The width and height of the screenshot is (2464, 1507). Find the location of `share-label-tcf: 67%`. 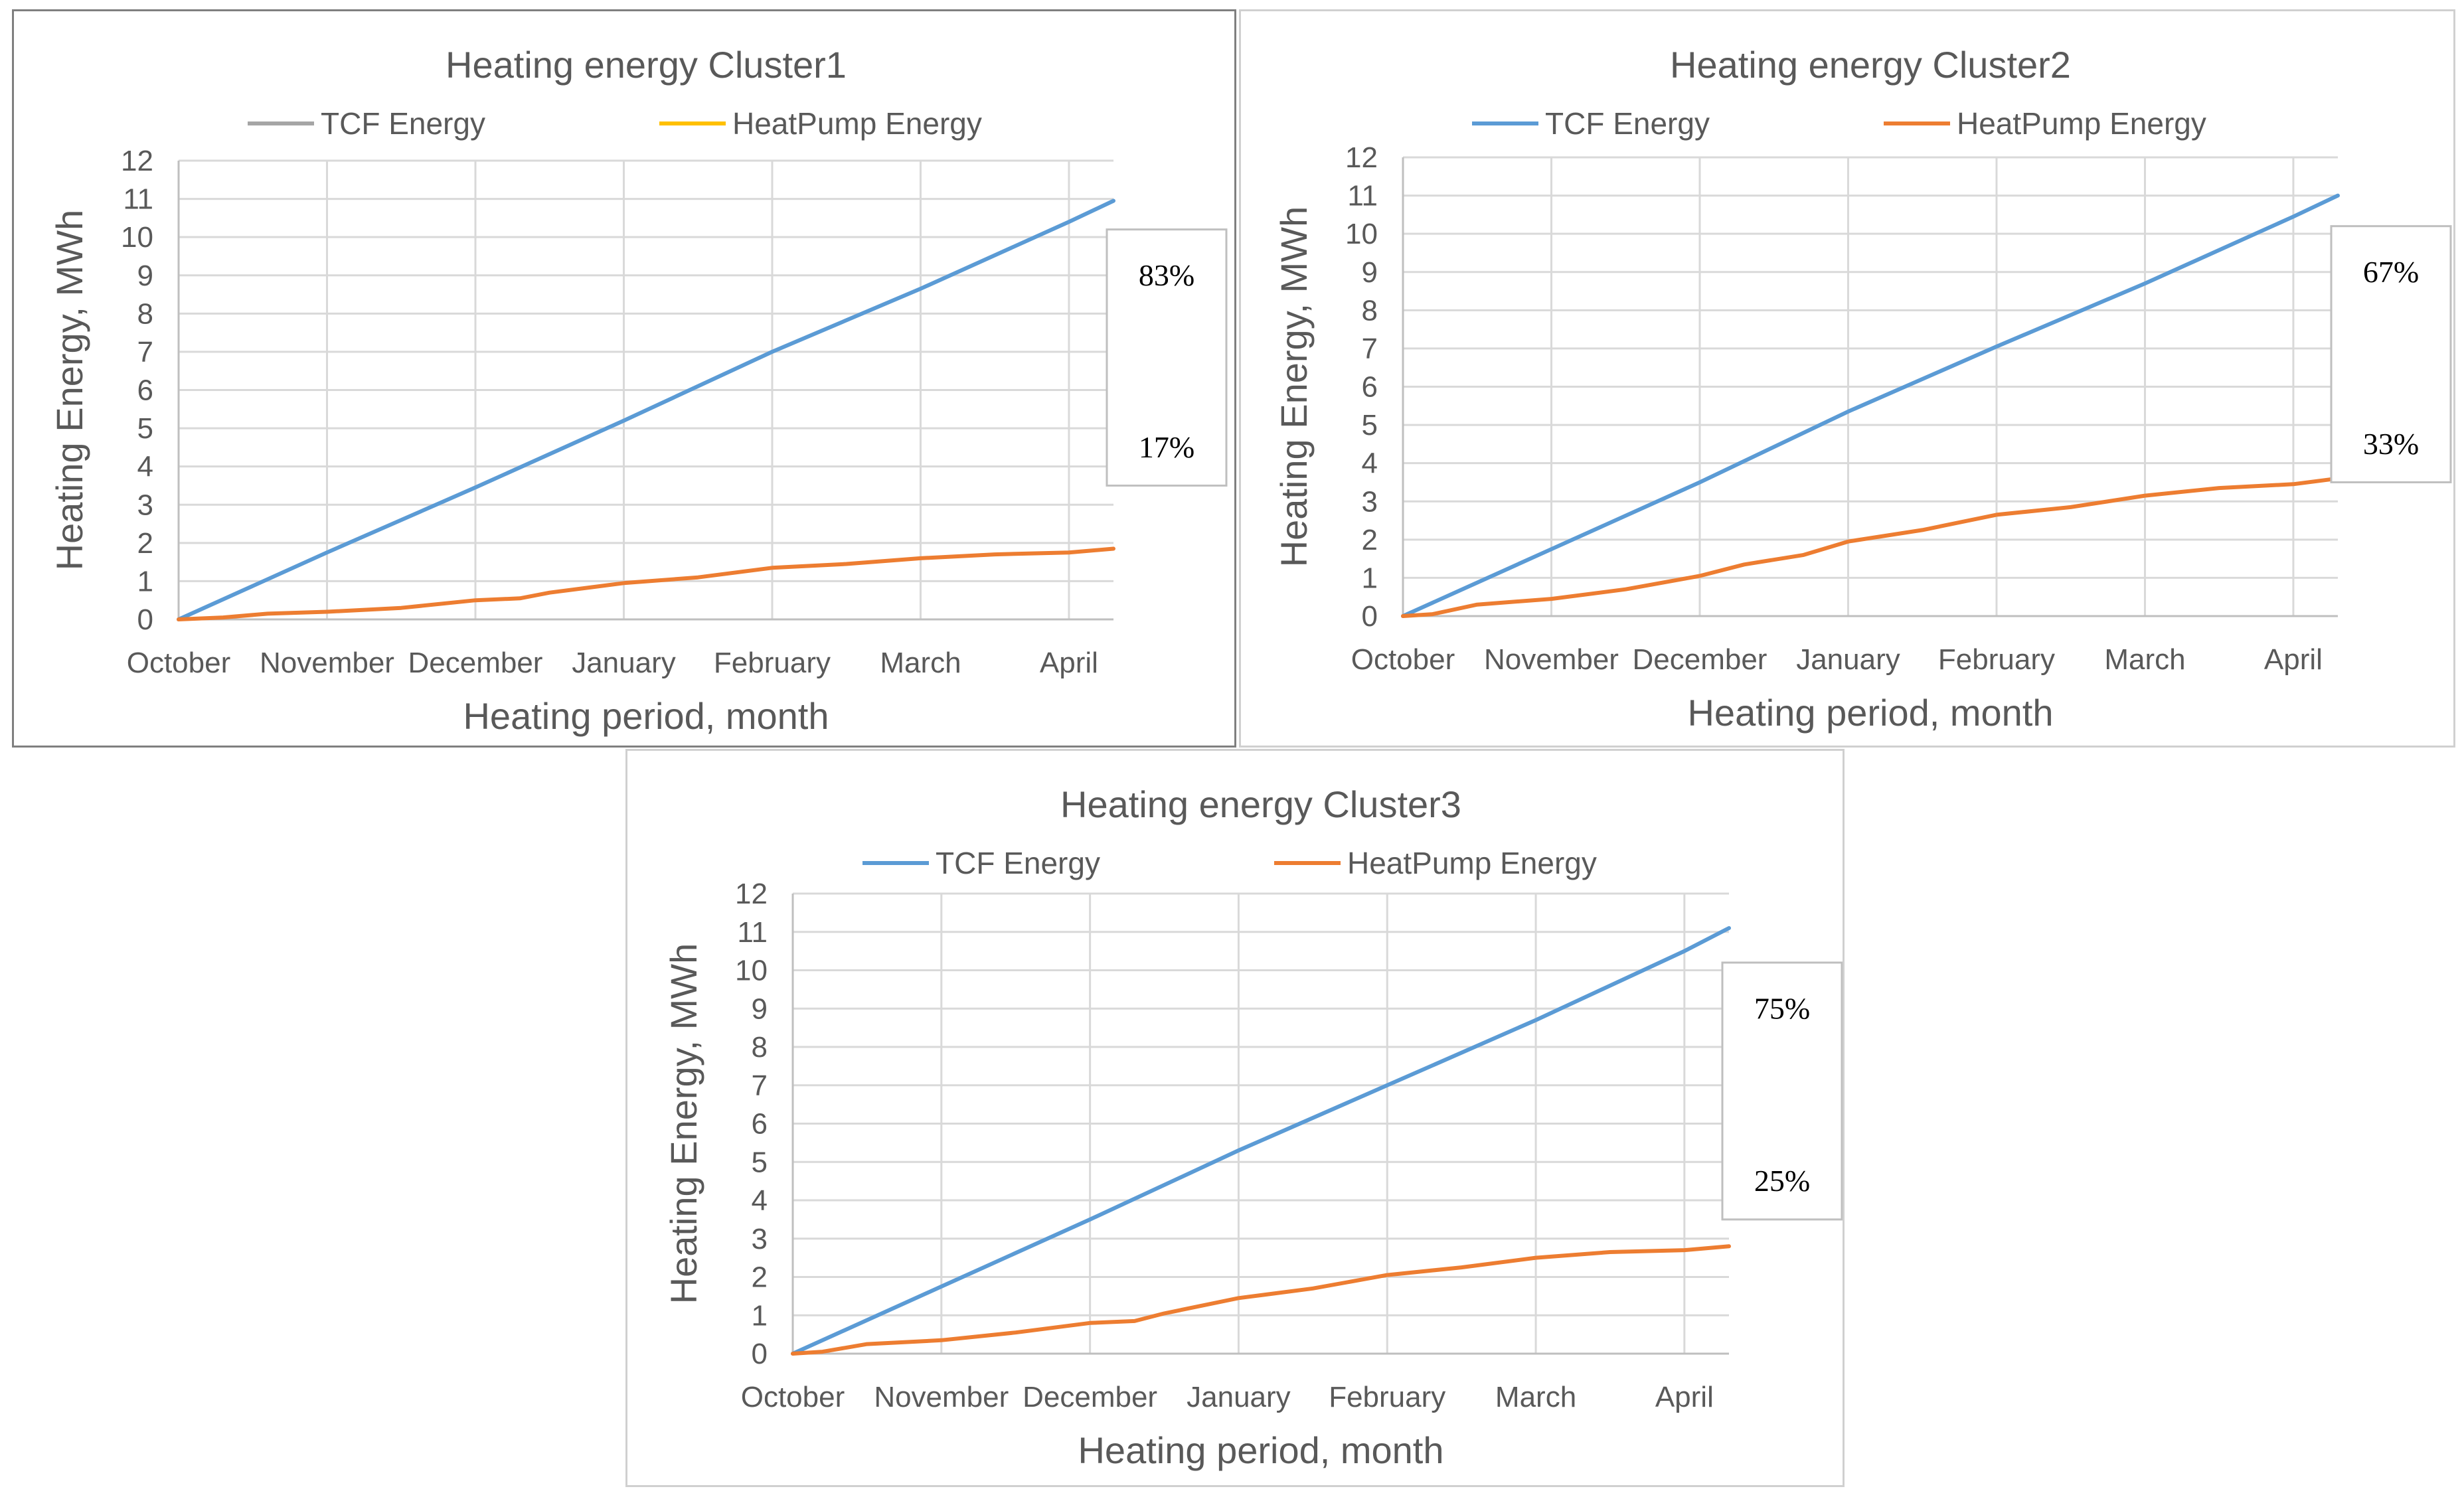

share-label-tcf: 67% is located at coordinates (2391, 272).